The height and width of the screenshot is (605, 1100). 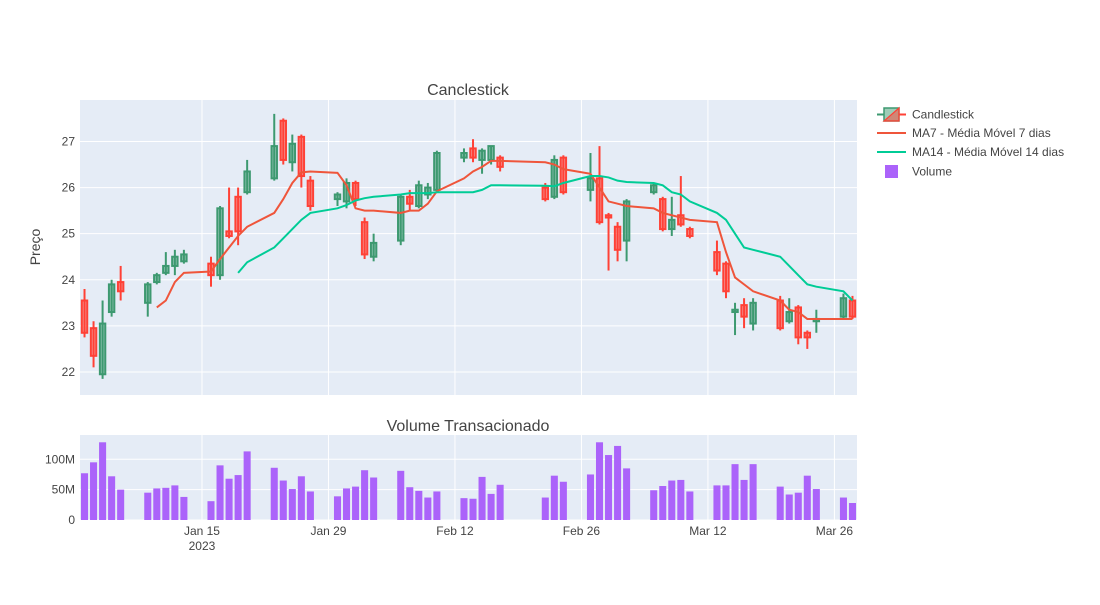 What do you see at coordinates (964, 133) in the screenshot?
I see `legend-item-ma7: MA7 - Média Móvel 7 dias` at bounding box center [964, 133].